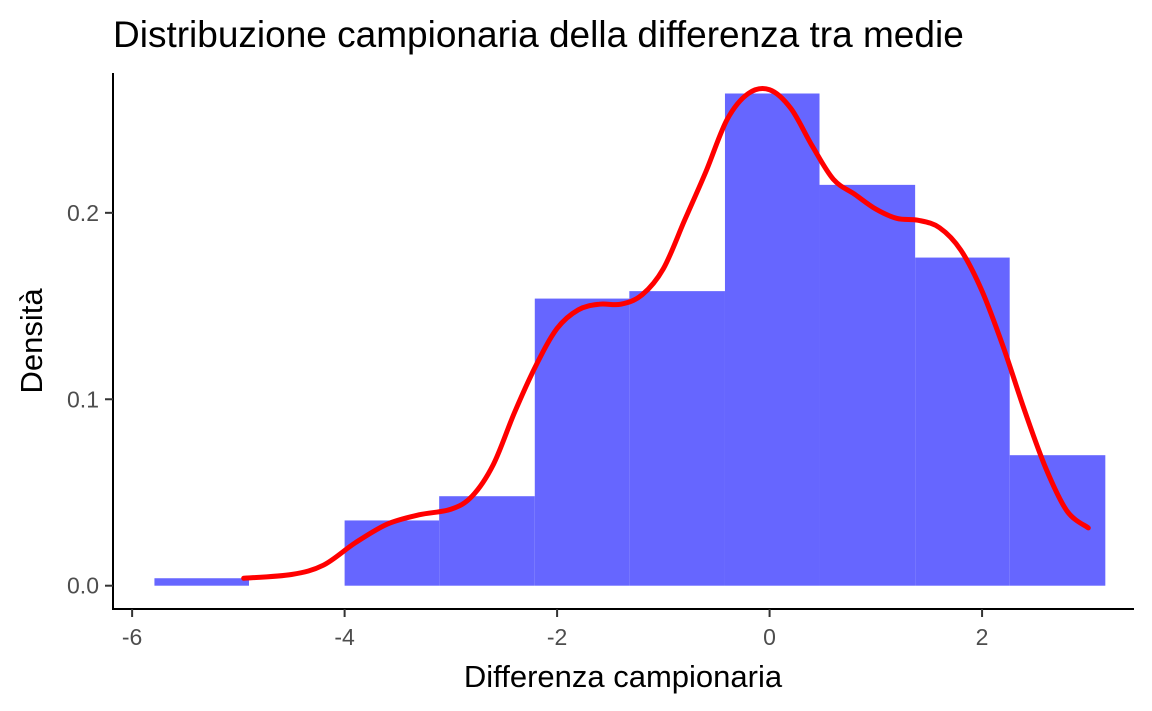  What do you see at coordinates (557, 637) in the screenshot?
I see `x-tick-label: -2` at bounding box center [557, 637].